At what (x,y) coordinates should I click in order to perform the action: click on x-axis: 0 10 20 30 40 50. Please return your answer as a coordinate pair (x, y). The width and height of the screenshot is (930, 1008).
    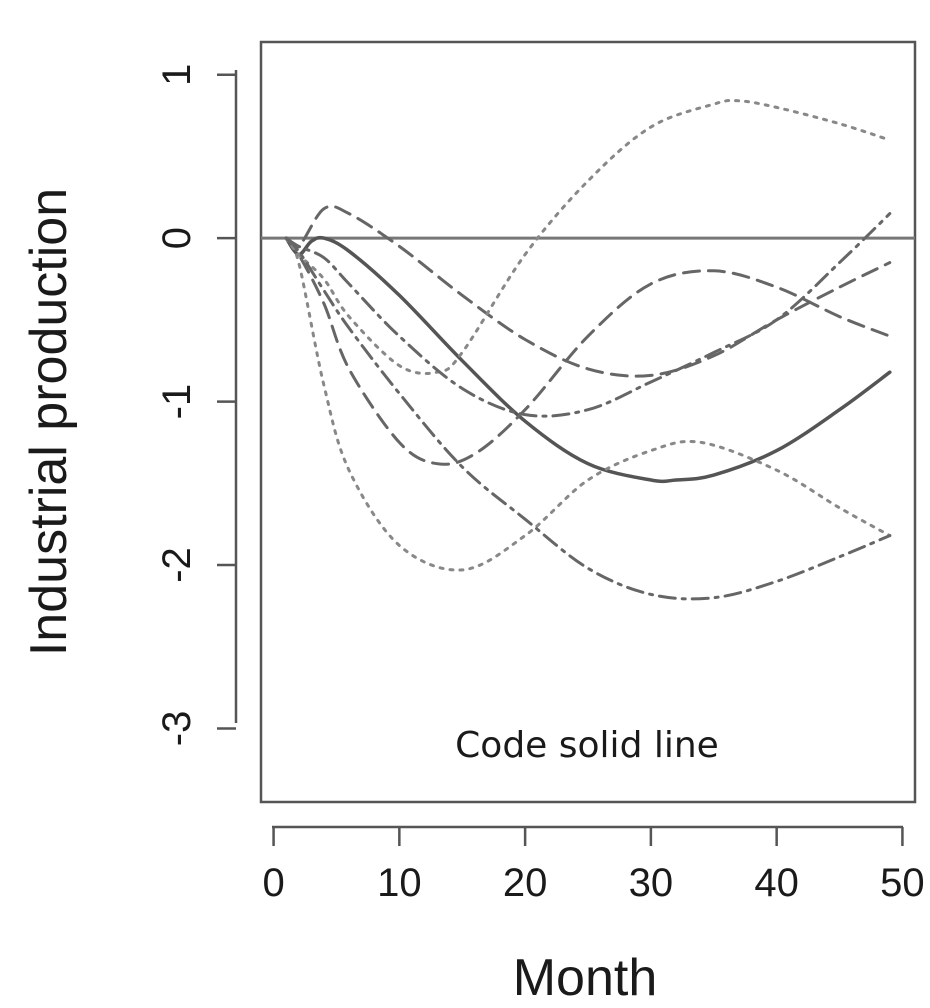
    Looking at the image, I should click on (593, 865).